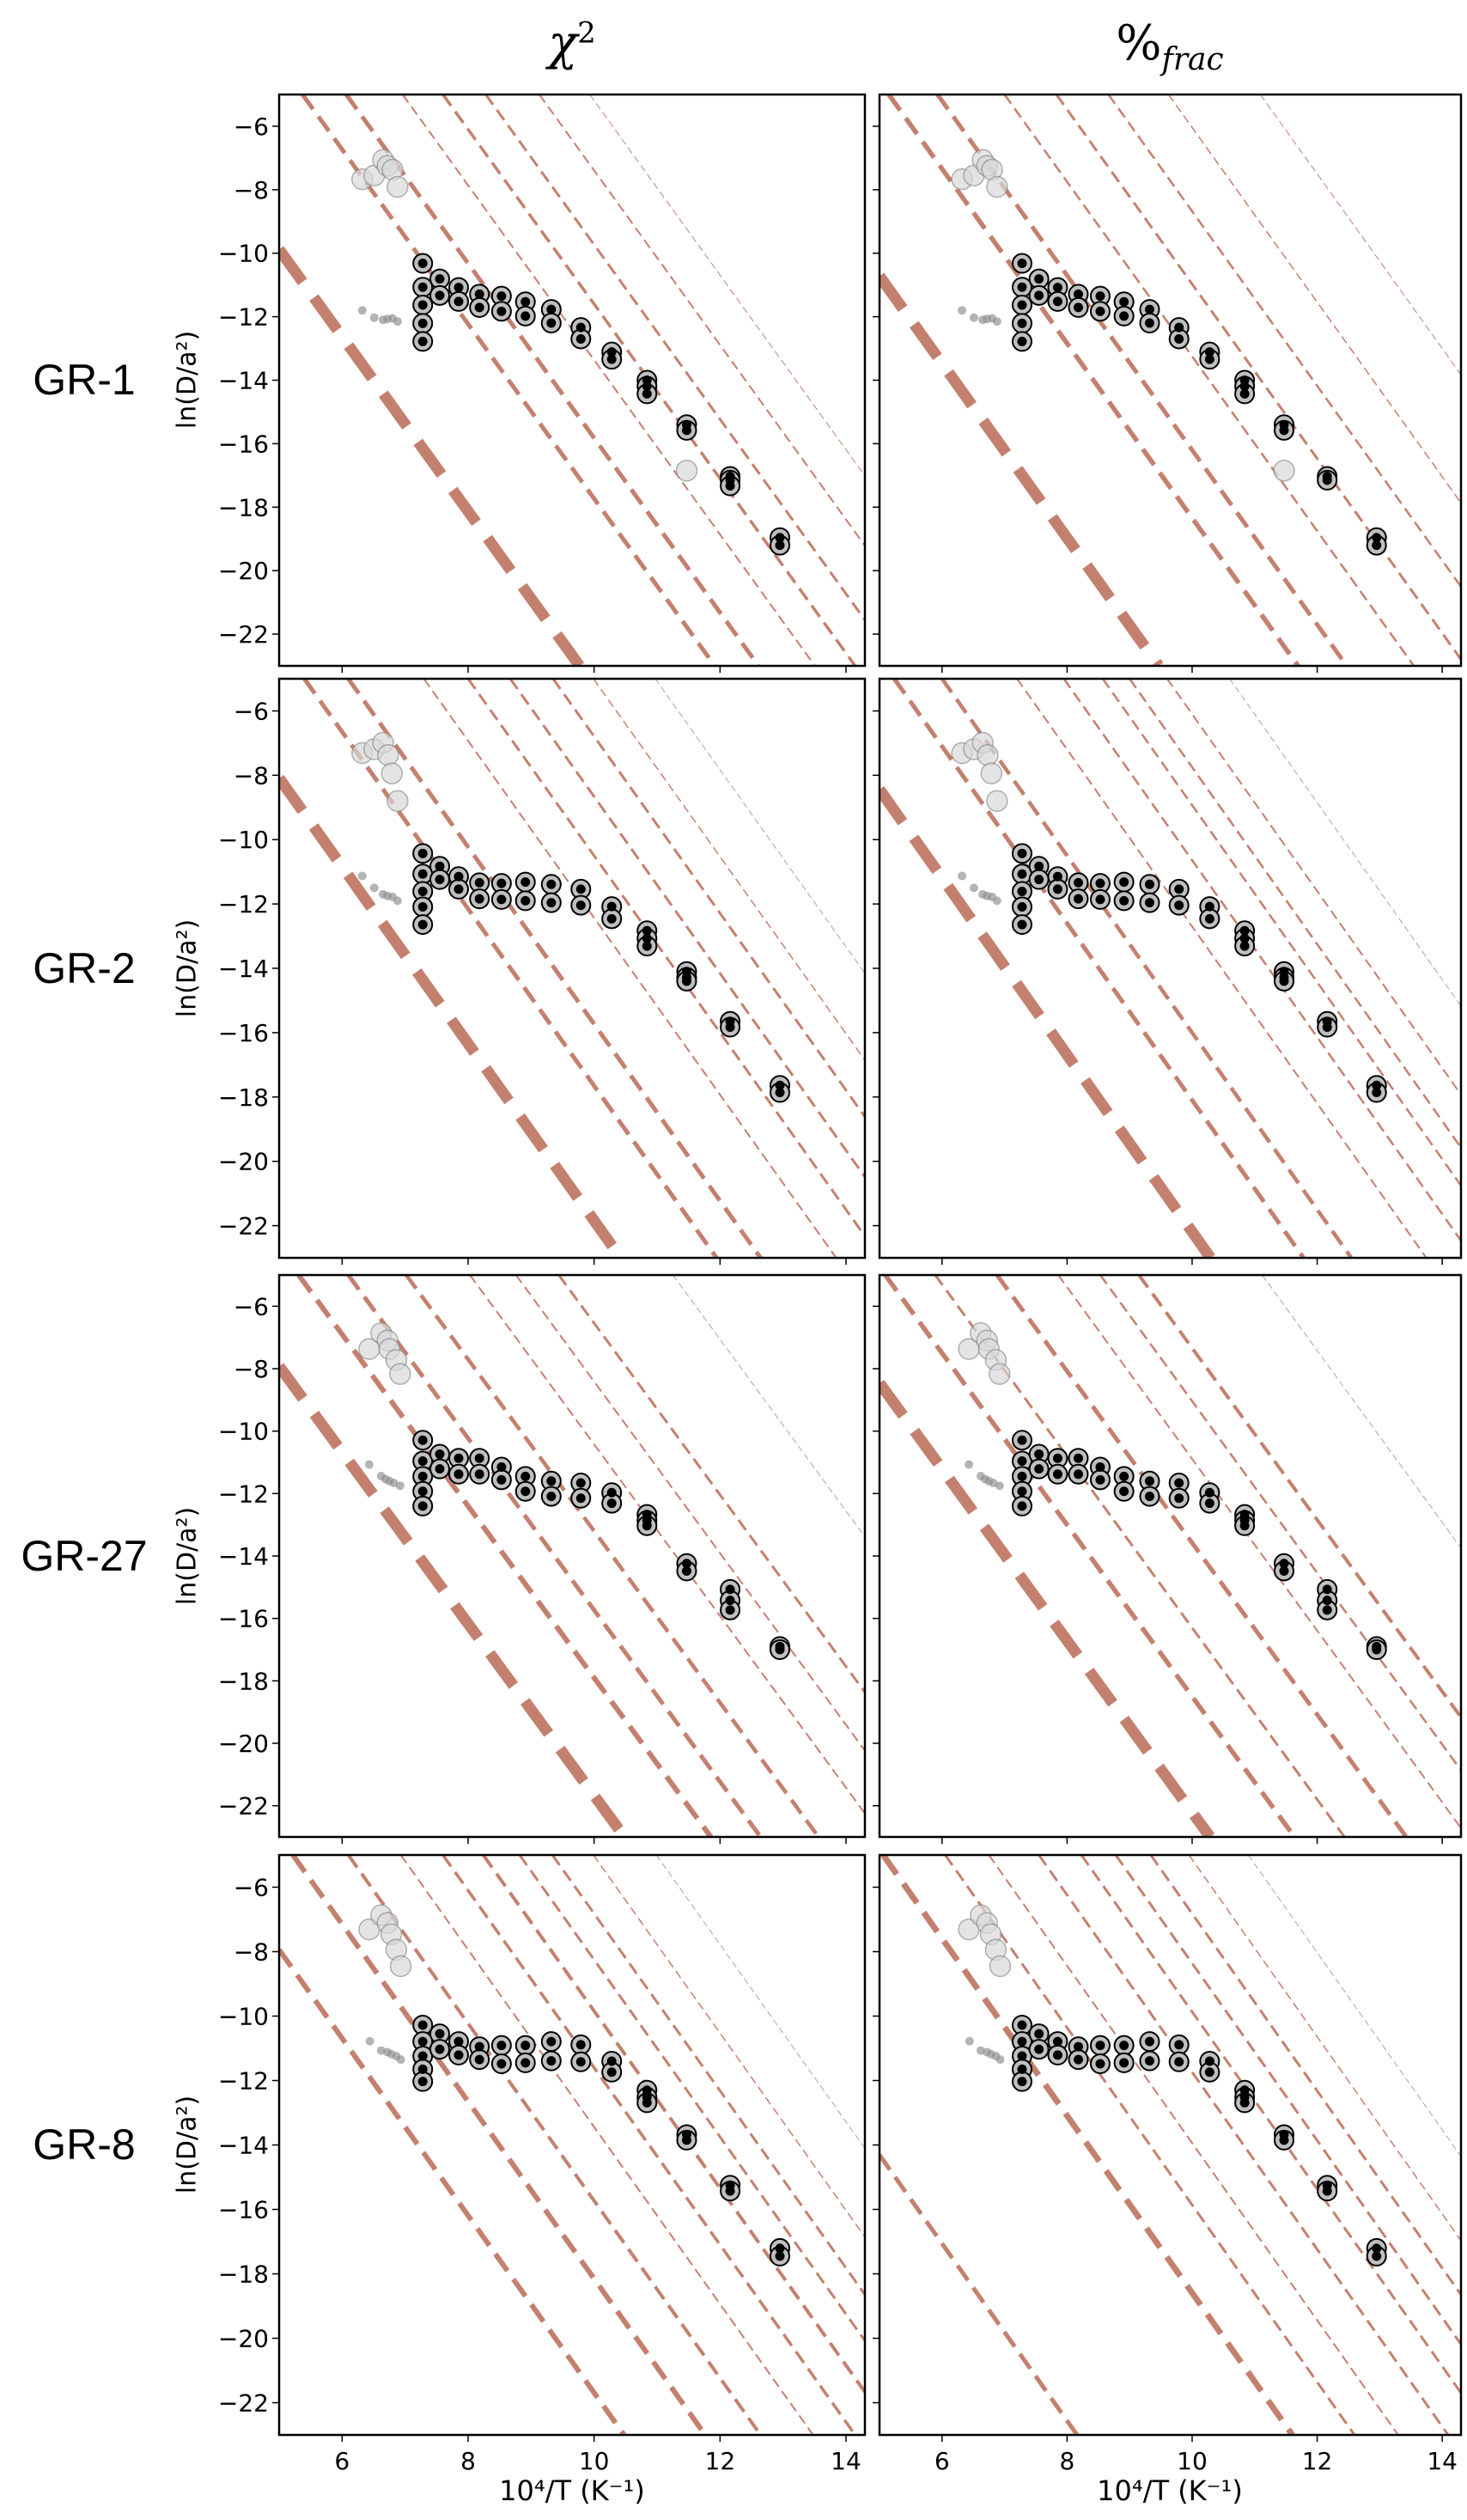 The width and height of the screenshot is (1467, 2520). I want to click on panel-gr-27-frac, so click(1168, 1559).